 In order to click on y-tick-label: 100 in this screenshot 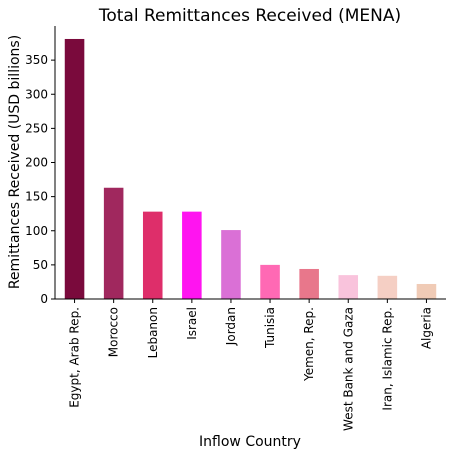, I will do `click(36, 231)`.